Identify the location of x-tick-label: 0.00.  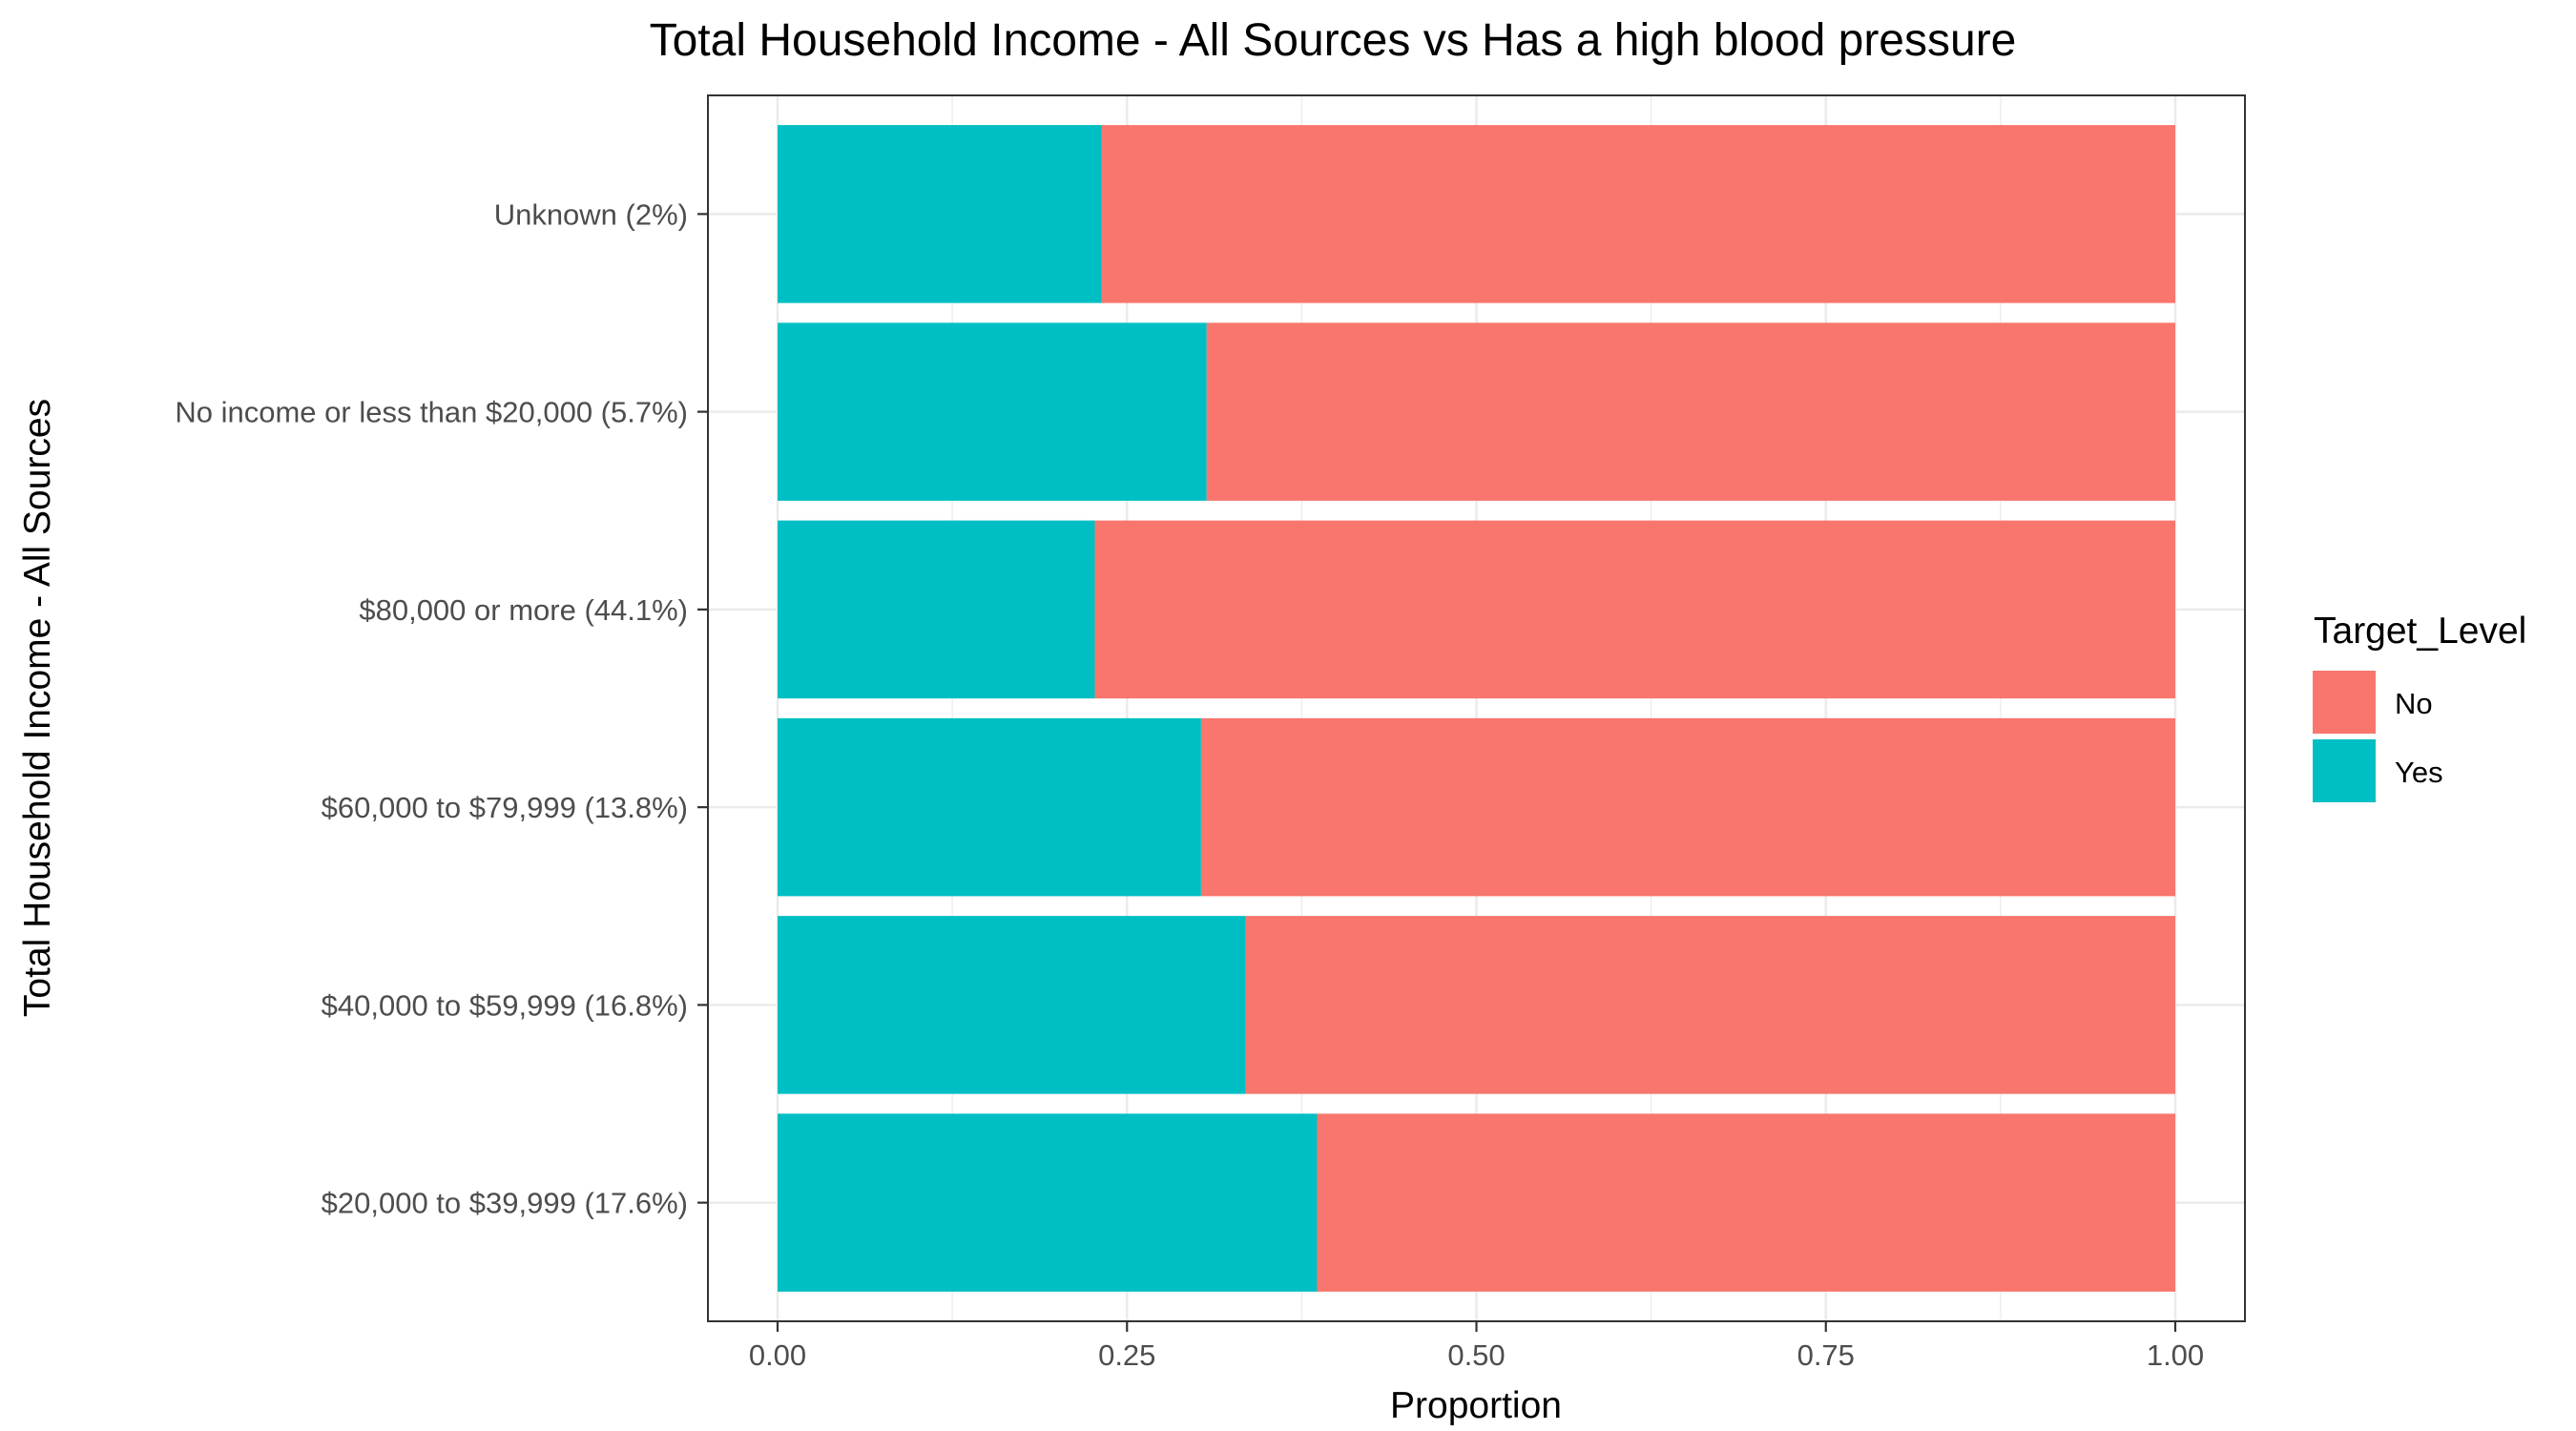
(777, 1355).